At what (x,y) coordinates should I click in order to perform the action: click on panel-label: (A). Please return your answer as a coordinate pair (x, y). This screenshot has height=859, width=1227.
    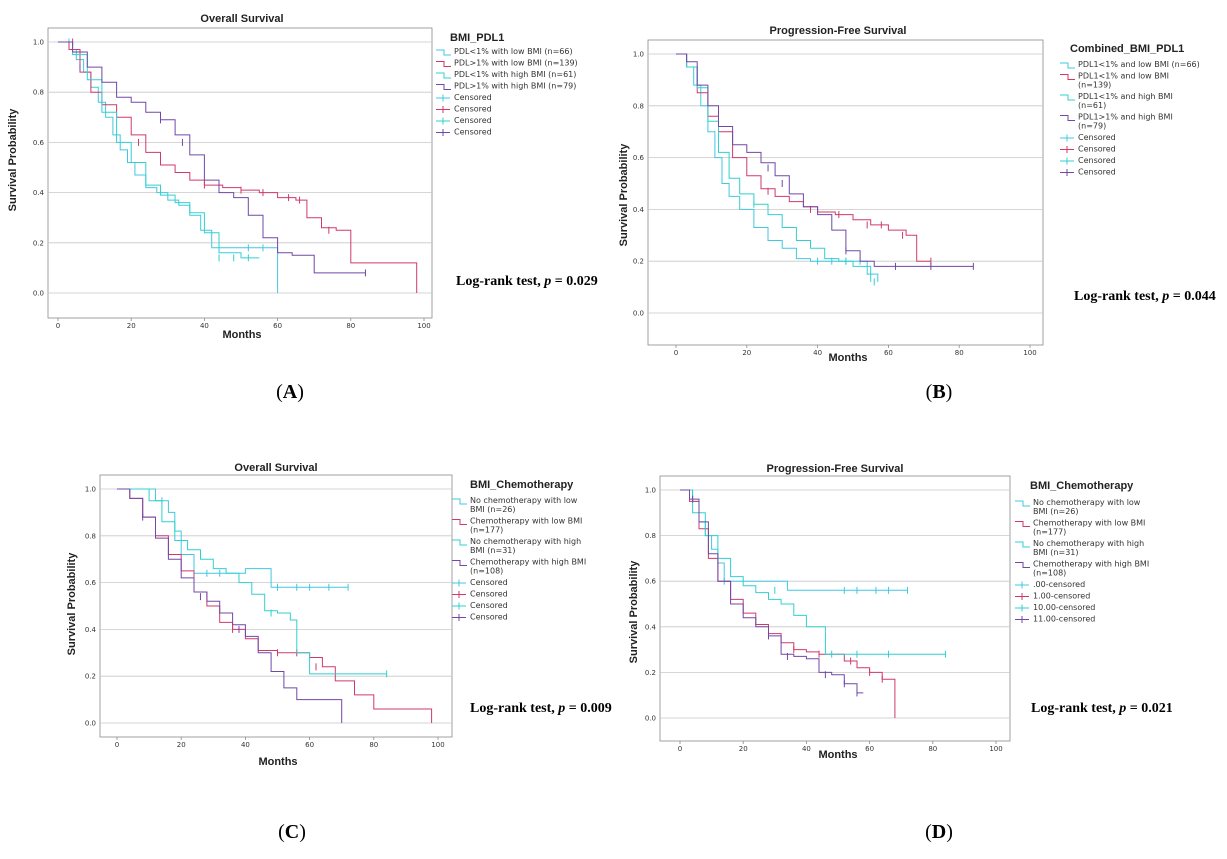
    Looking at the image, I should click on (290, 392).